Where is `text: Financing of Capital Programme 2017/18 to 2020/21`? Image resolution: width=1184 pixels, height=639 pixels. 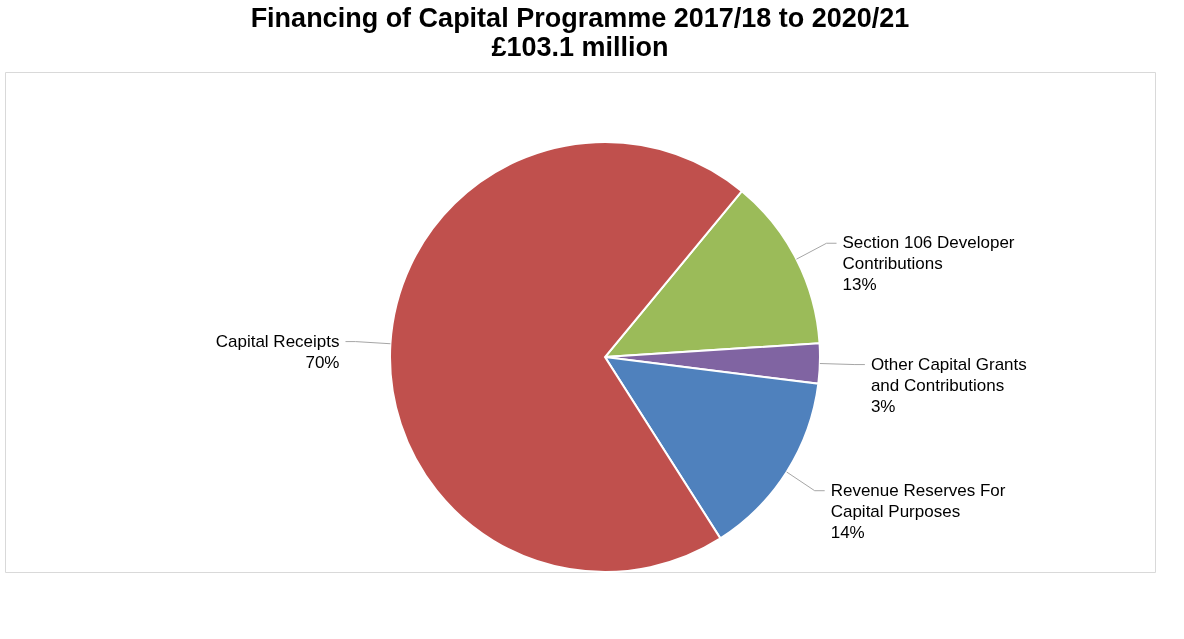 text: Financing of Capital Programme 2017/18 to 2020/21 is located at coordinates (580, 18).